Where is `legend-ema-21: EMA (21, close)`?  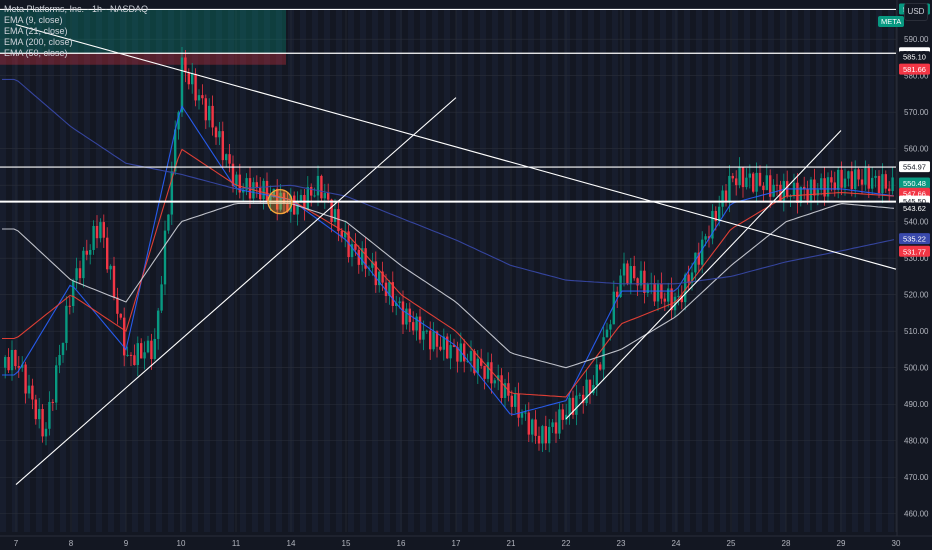 legend-ema-21: EMA (21, close) is located at coordinates (36, 31).